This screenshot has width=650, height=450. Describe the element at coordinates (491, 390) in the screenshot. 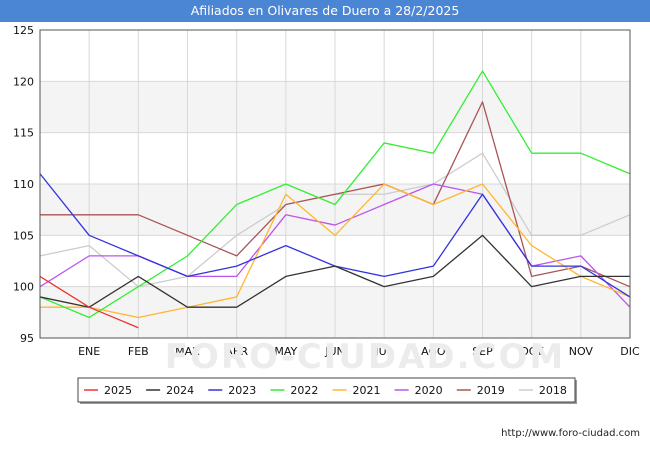

I see `legend-label-2019: 2019` at that location.